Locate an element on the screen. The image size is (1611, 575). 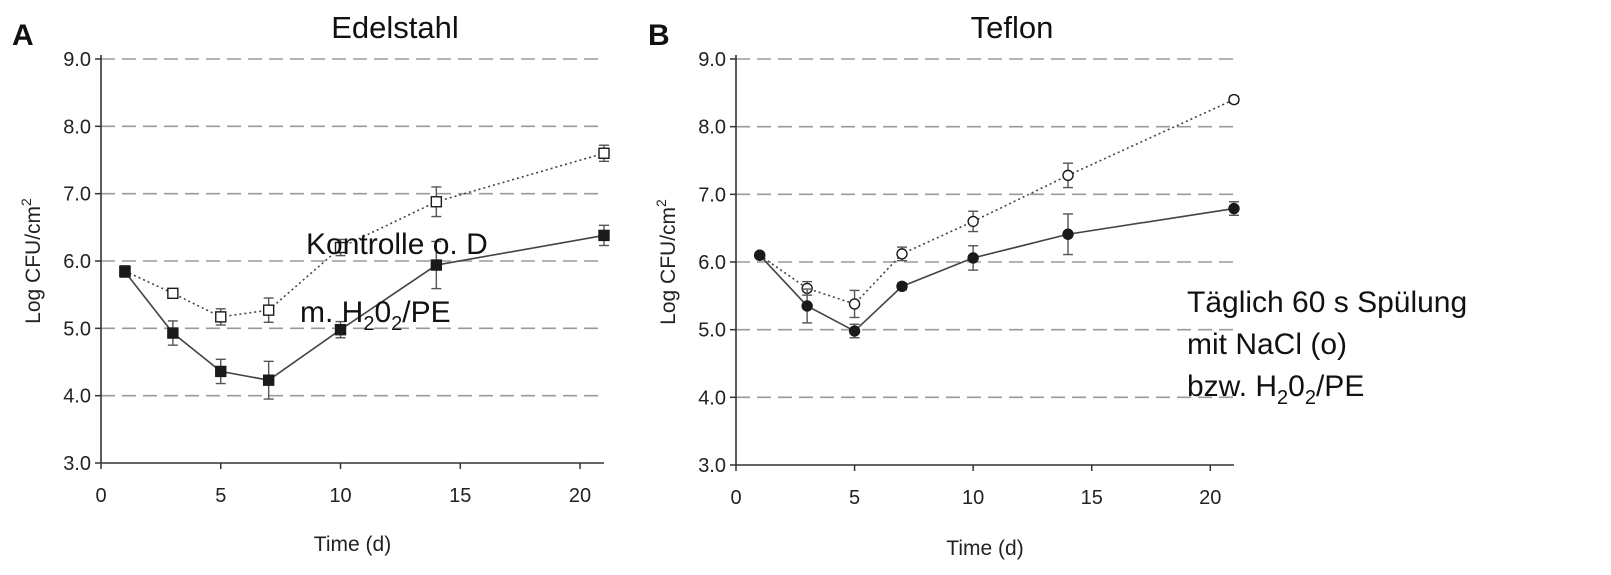
annotation-text: mit NaCl (o) is located at coordinates (1267, 344).